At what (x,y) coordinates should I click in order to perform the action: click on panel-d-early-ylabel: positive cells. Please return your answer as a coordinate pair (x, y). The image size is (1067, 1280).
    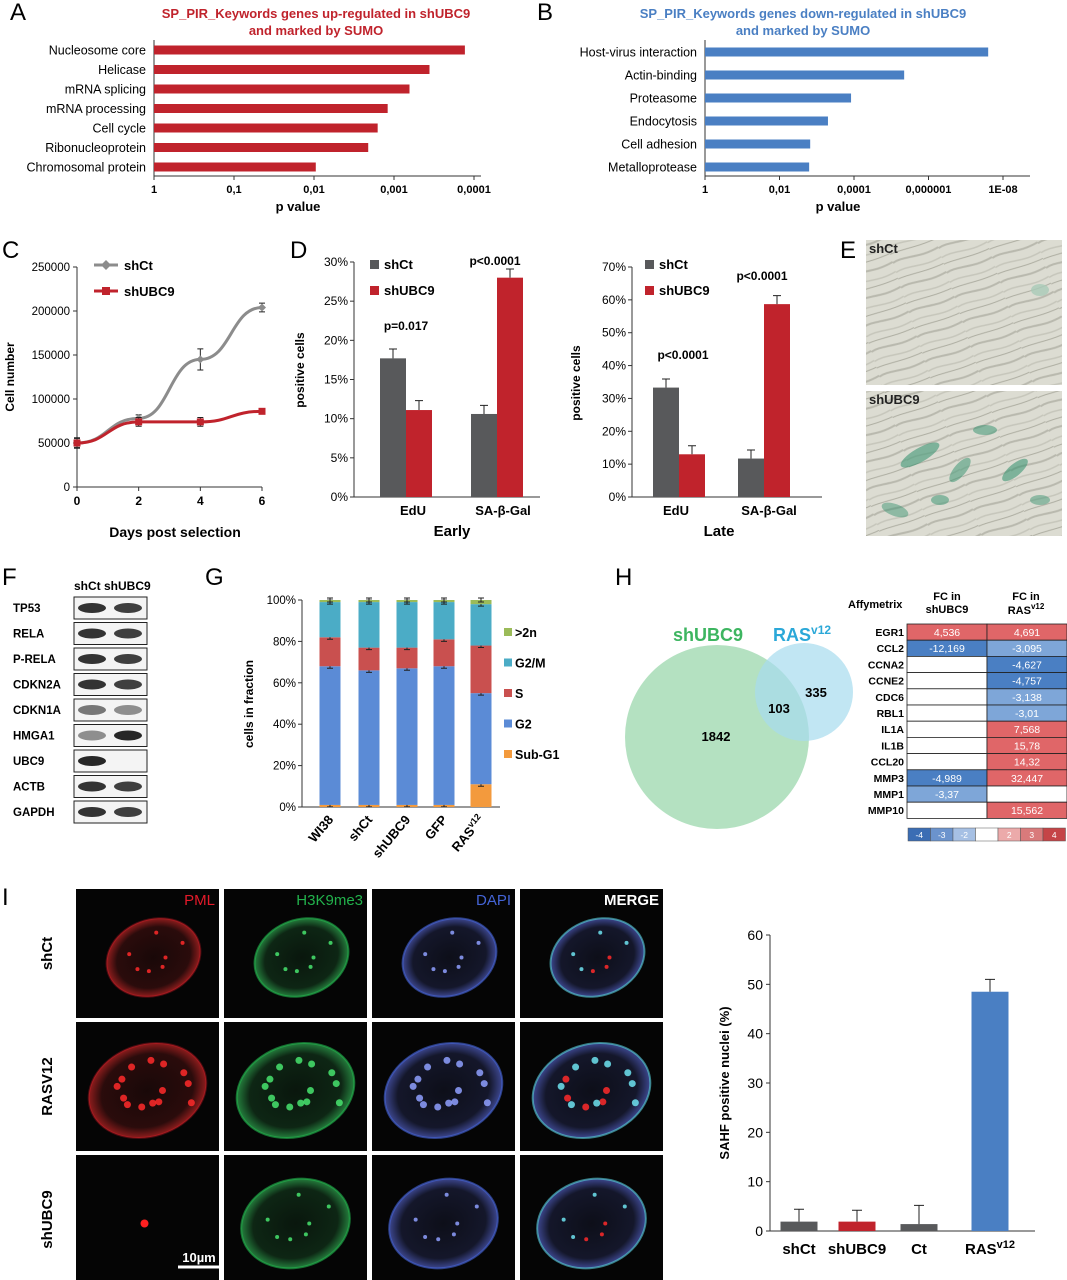
    Looking at the image, I should click on (300, 370).